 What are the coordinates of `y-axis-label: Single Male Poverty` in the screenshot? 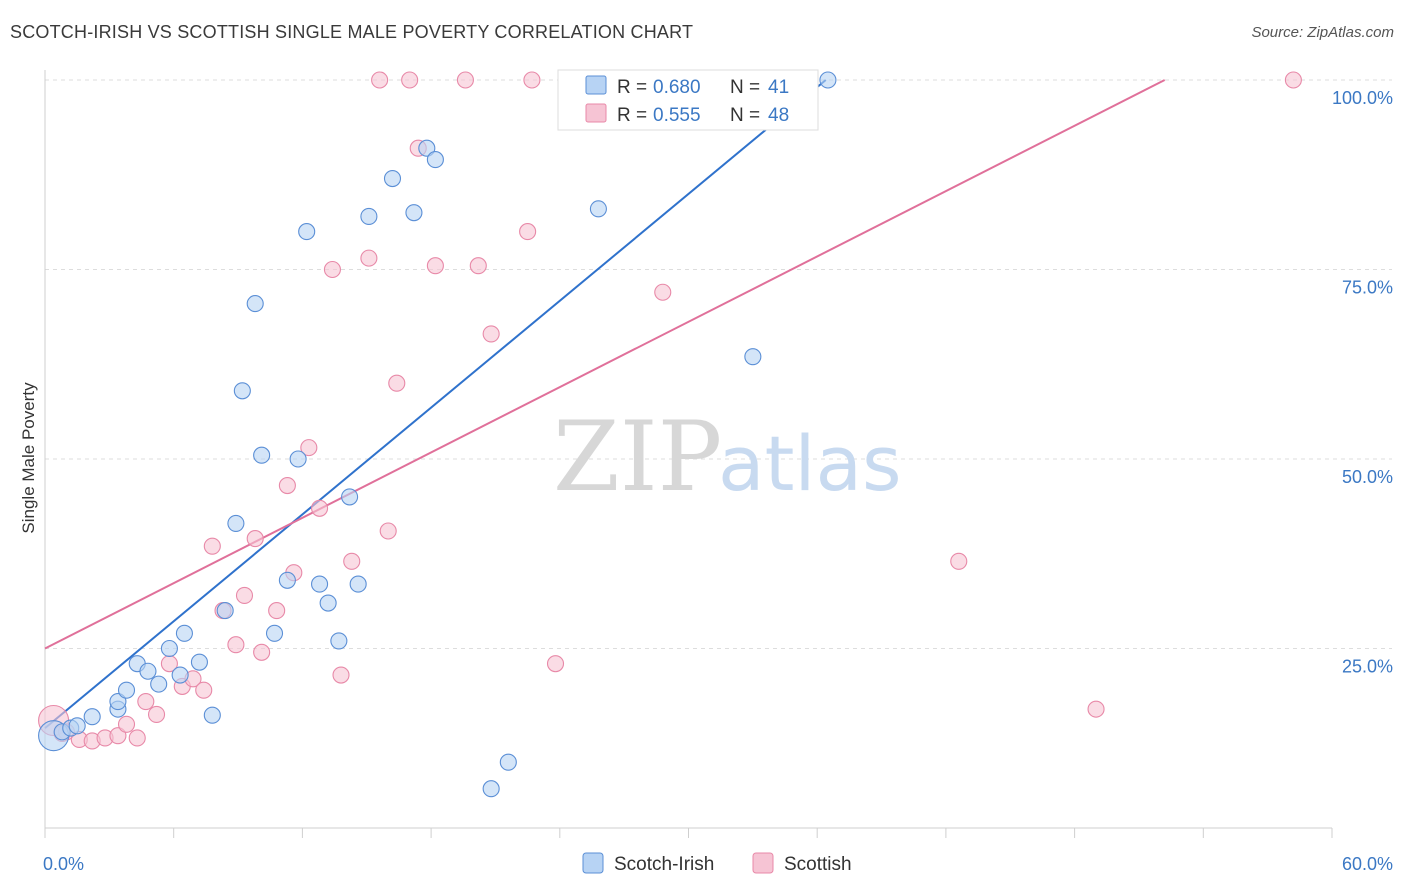 It's located at (28, 458).